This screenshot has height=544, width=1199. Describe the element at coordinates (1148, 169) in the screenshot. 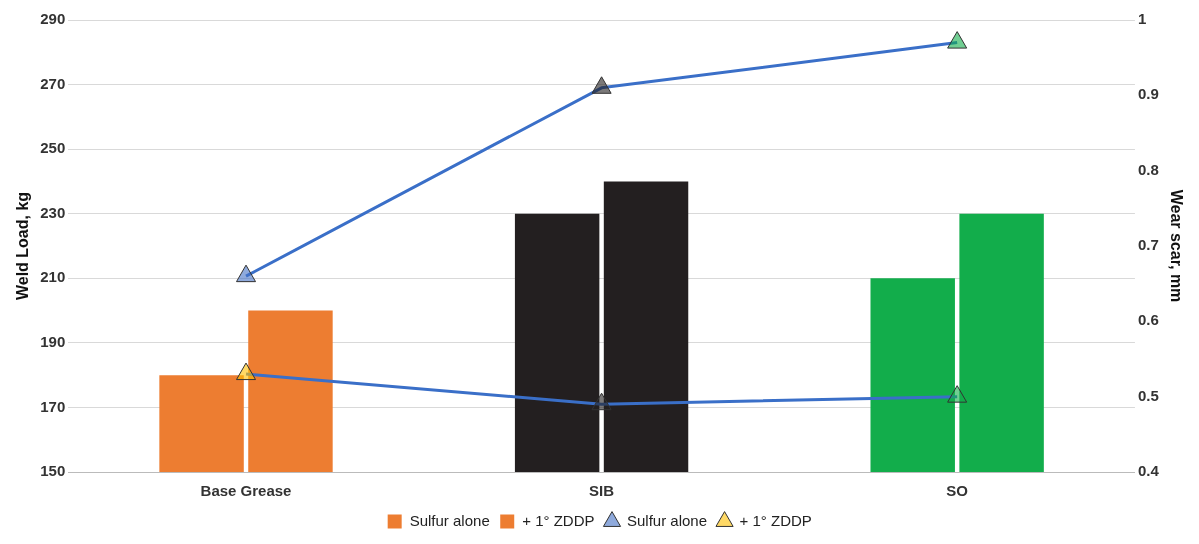

I see `y2-tick-label: 0.8` at that location.